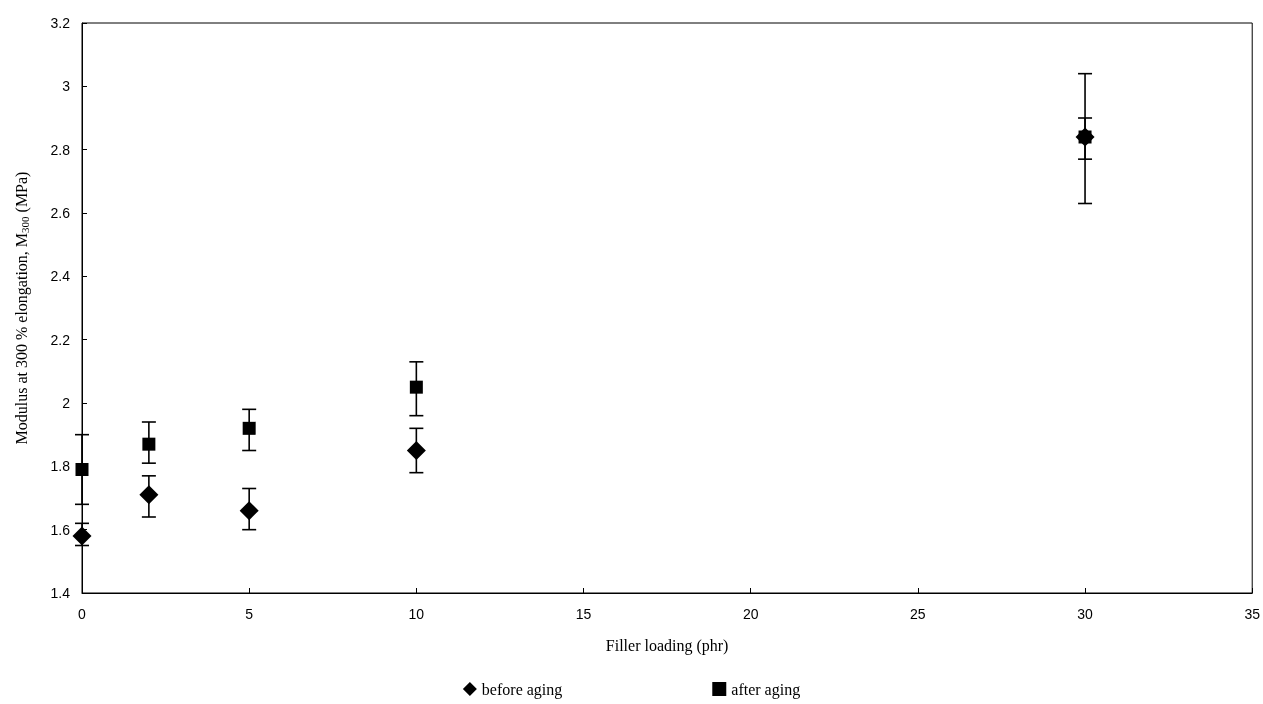  What do you see at coordinates (1085, 614) in the screenshot?
I see `x-tick-label: 30` at bounding box center [1085, 614].